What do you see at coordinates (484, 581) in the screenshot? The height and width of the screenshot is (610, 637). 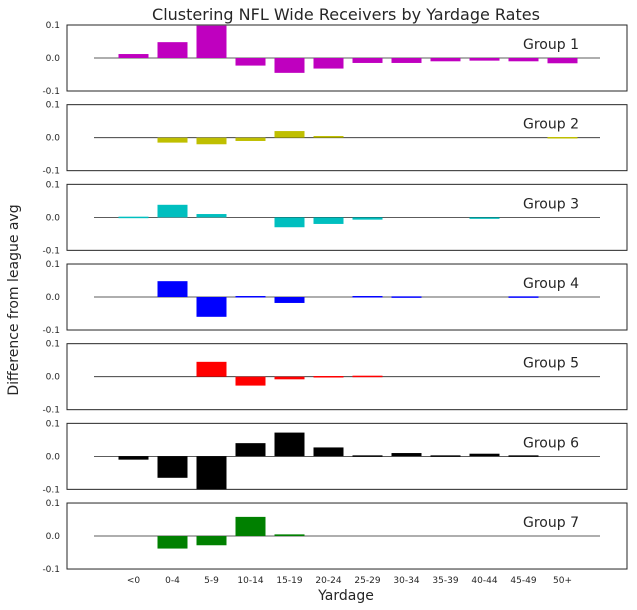 I see `x-tick-label: 40-44` at bounding box center [484, 581].